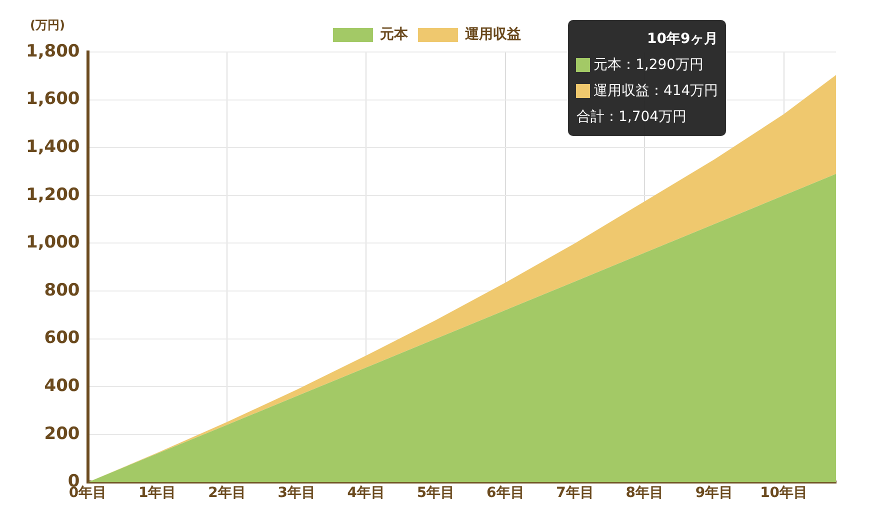 Image resolution: width=870 pixels, height=513 pixels. Describe the element at coordinates (47, 25) in the screenshot. I see `y-axis-title: (万円)` at that location.